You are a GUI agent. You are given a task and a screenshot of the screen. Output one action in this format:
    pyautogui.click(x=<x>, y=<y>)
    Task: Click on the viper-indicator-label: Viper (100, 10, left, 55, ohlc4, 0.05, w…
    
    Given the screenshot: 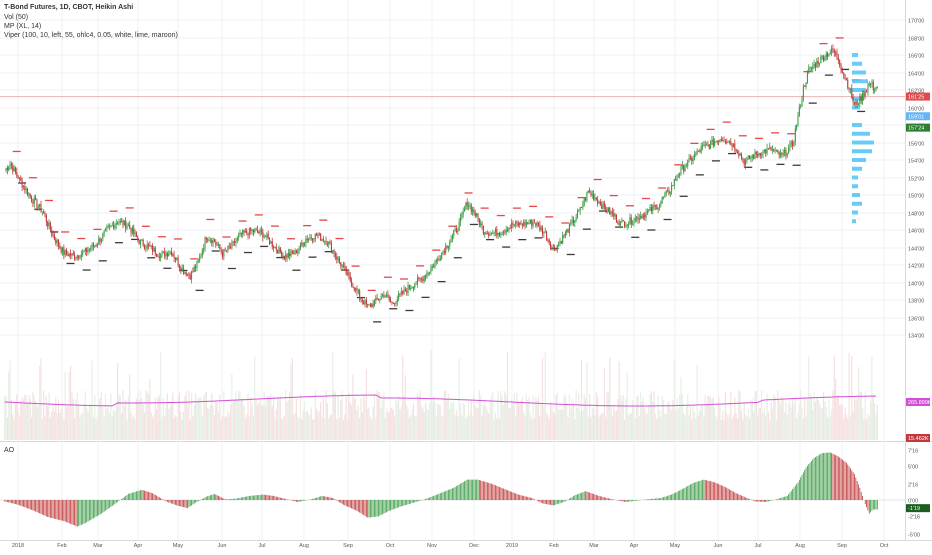 What is the action you would take?
    pyautogui.click(x=91, y=35)
    